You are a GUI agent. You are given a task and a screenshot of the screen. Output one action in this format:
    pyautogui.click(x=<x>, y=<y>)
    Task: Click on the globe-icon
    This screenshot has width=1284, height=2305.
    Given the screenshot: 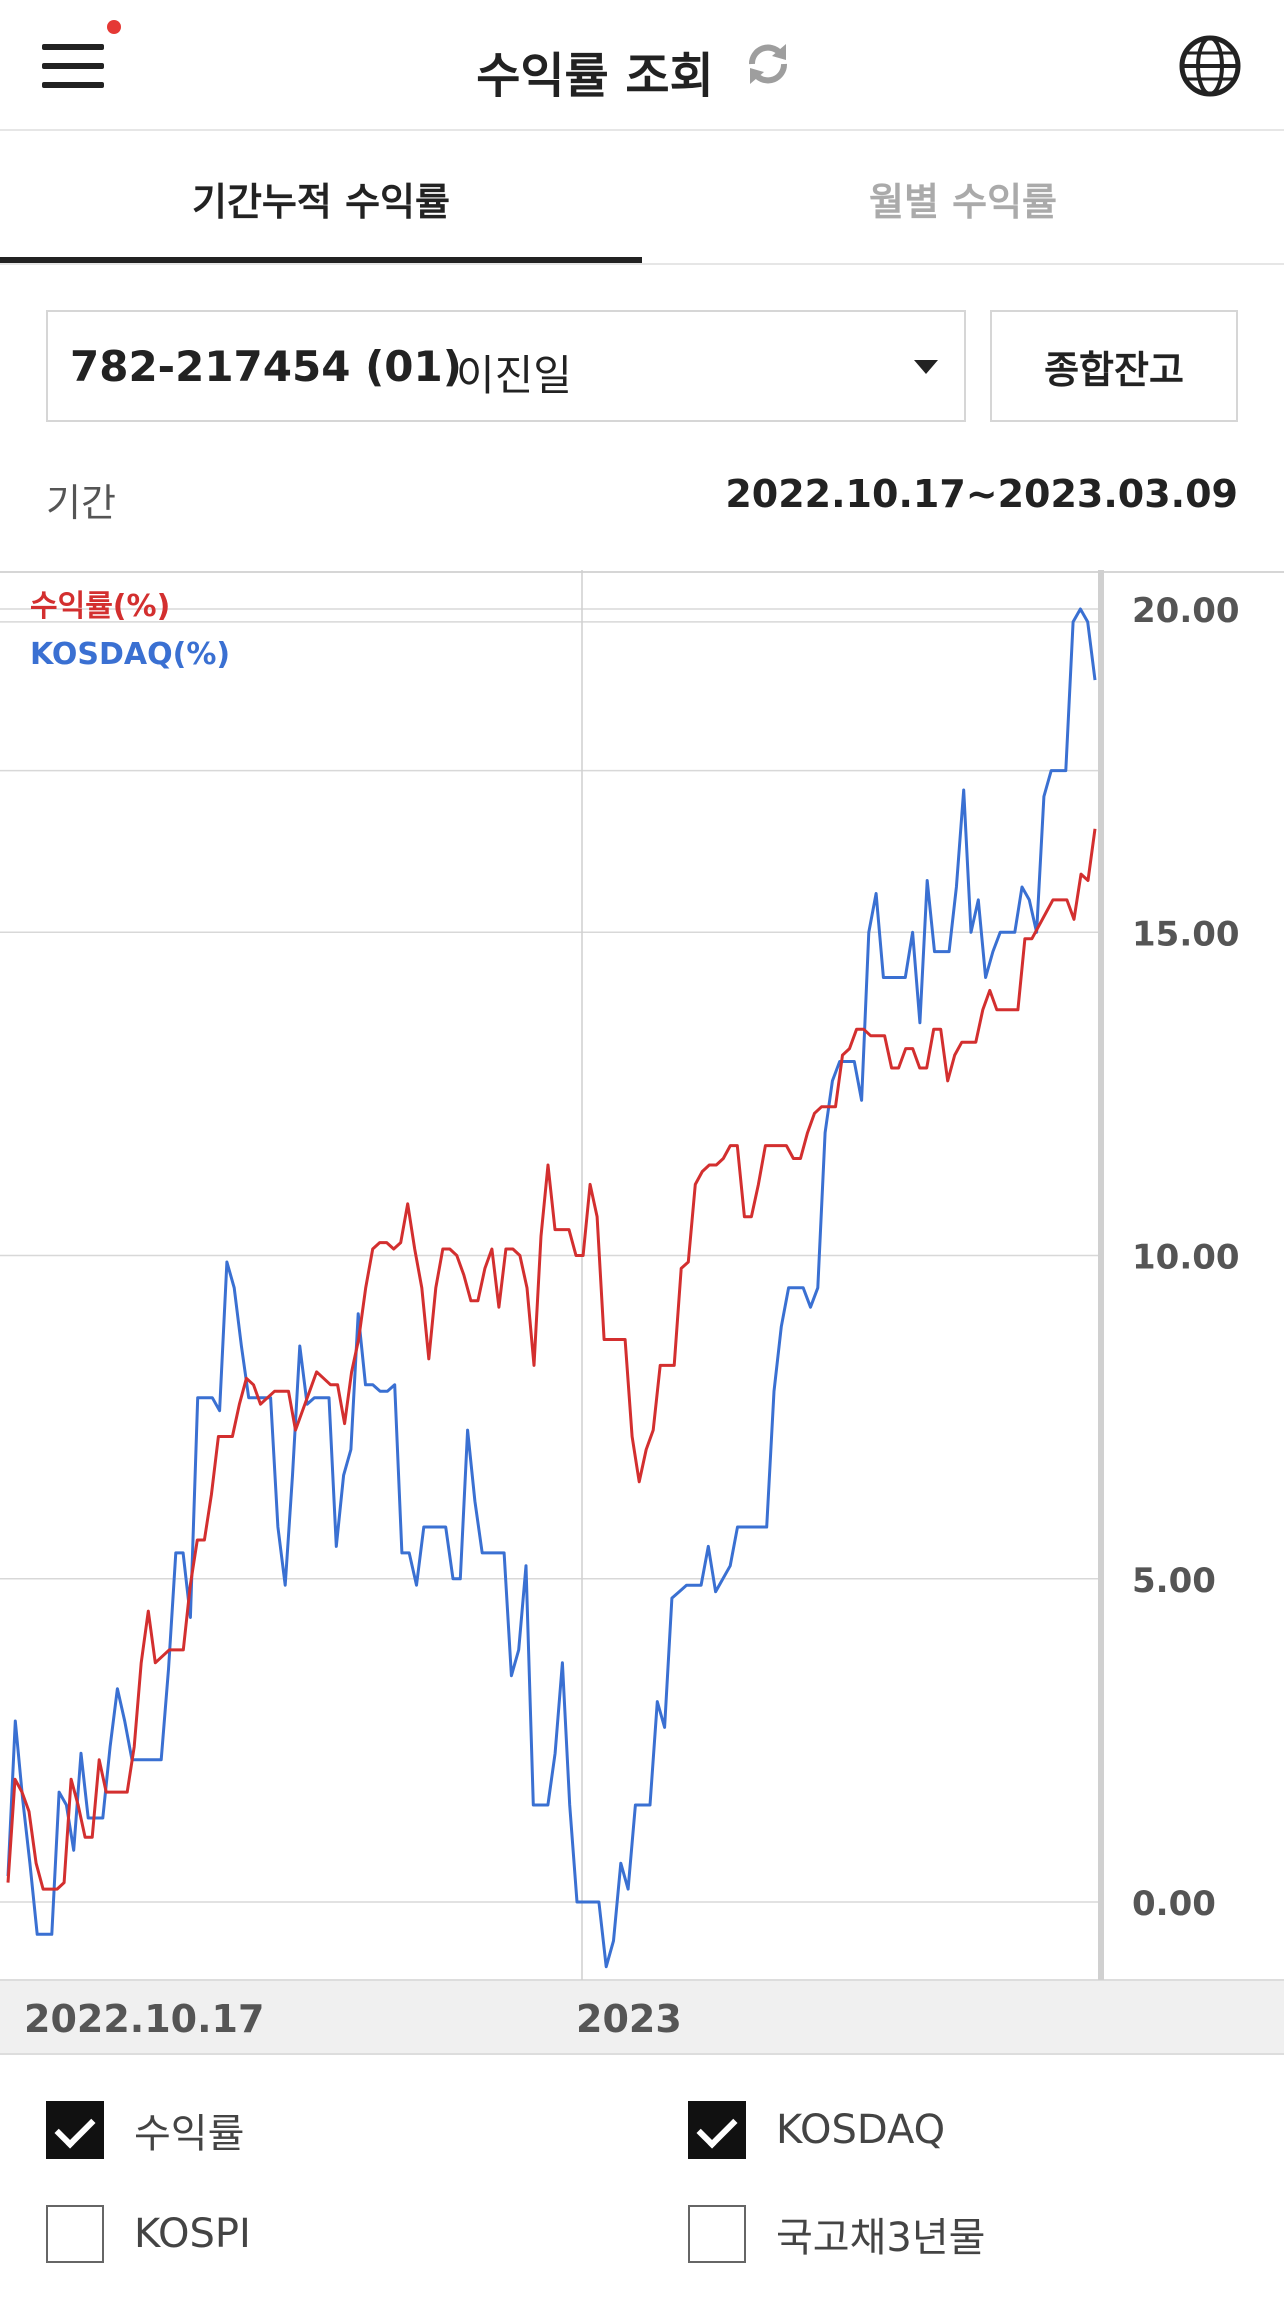 What is the action you would take?
    pyautogui.click(x=1210, y=66)
    